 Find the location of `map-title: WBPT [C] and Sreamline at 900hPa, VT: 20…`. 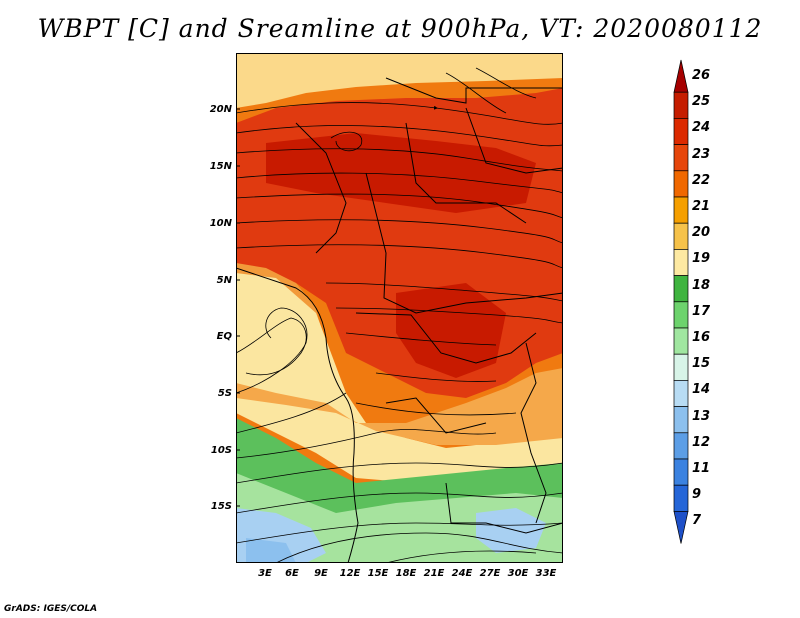

map-title: WBPT [C] and Sreamline at 900hPa, VT: 20… is located at coordinates (400, 28).